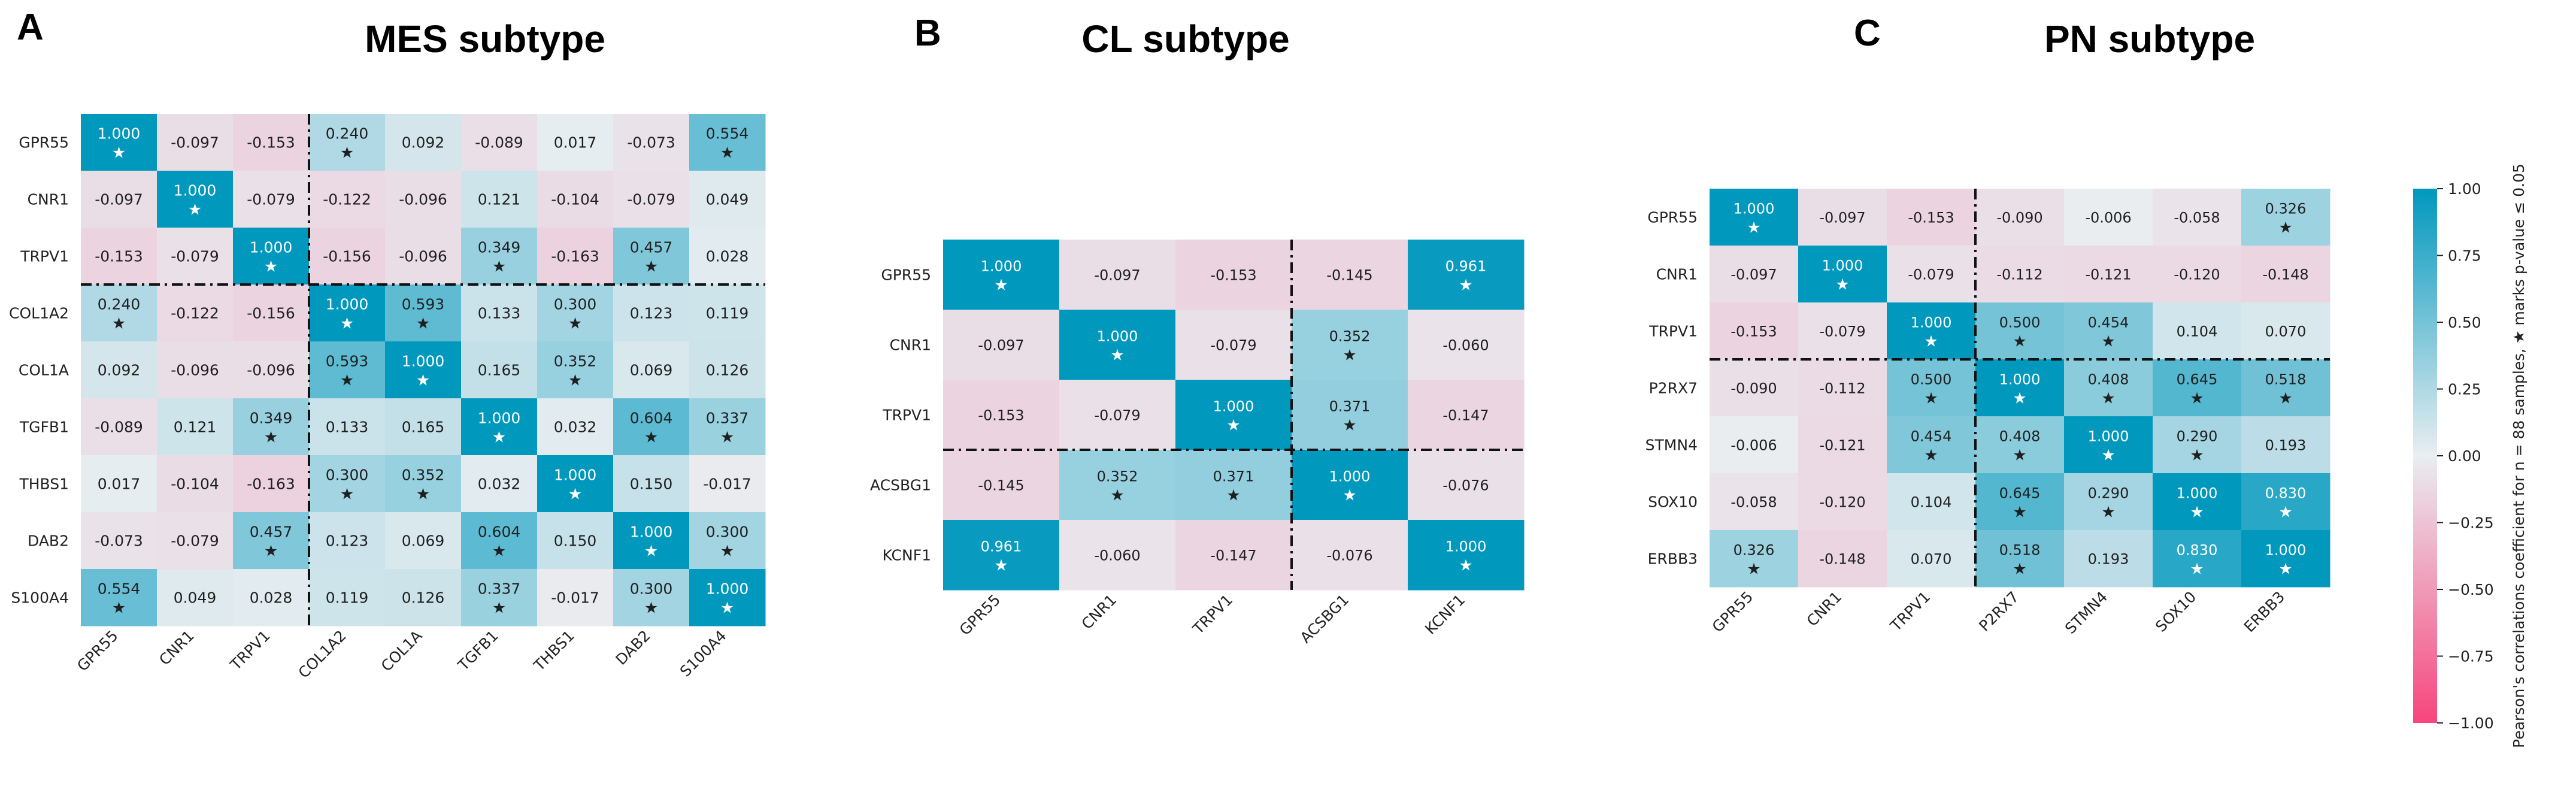 This screenshot has width=2576, height=793. What do you see at coordinates (195, 485) in the screenshot?
I see `cell-value-label: -0.104` at bounding box center [195, 485].